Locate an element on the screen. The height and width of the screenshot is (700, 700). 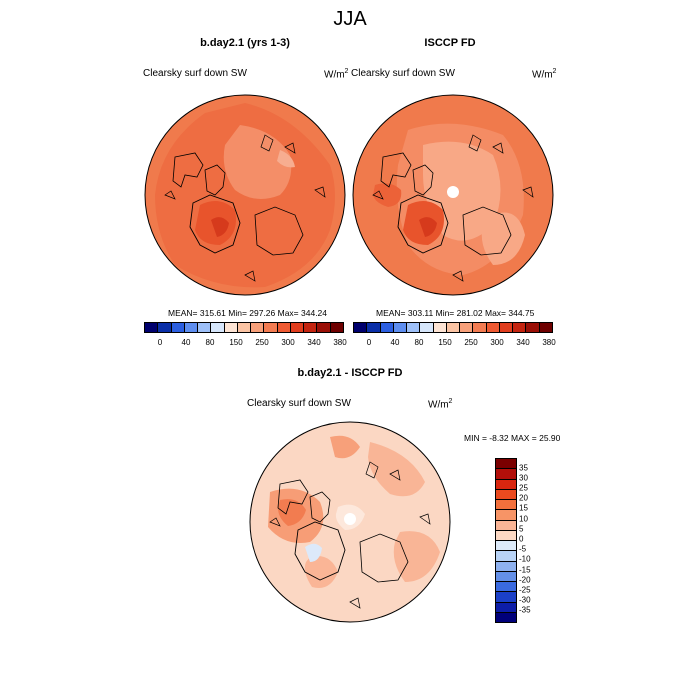
colorbar-tick-label: 20 is located at coordinates (523, 498).